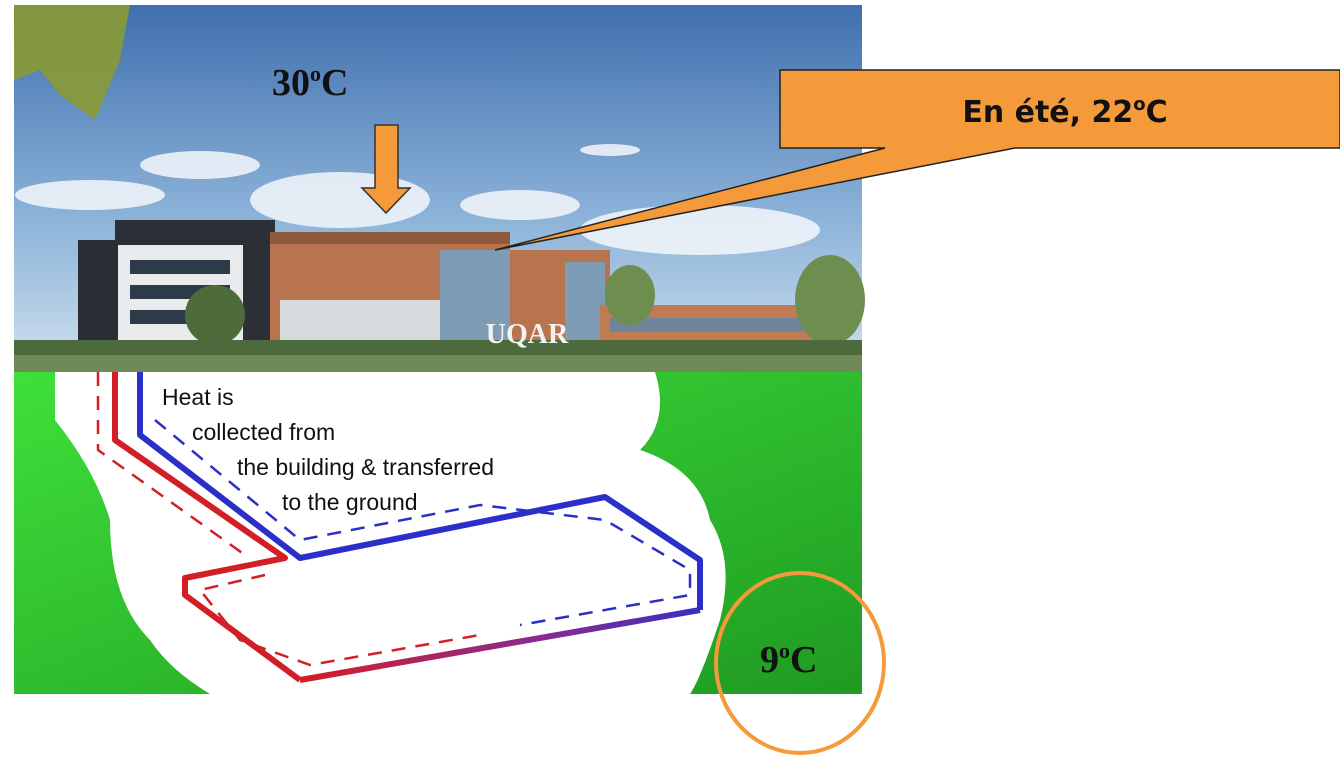 Image resolution: width=1340 pixels, height=761 pixels. I want to click on building-sign: UQAR, so click(527, 334).